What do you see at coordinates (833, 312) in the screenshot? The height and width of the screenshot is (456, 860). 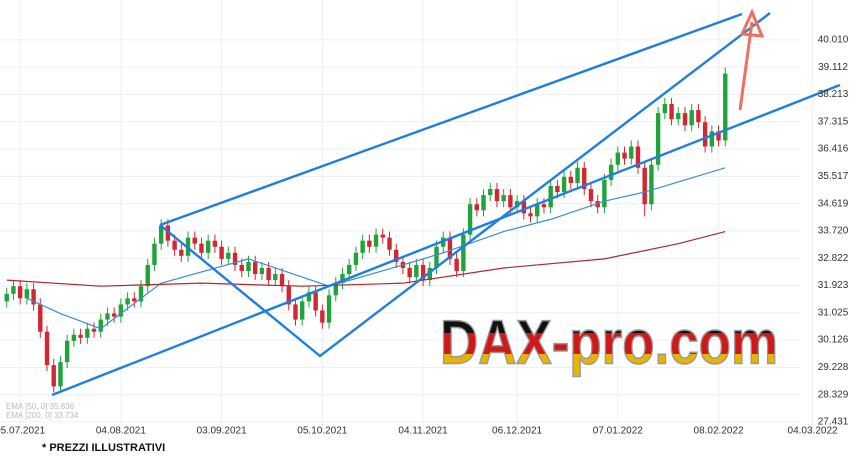 I see `y-tick-label: 31.025` at bounding box center [833, 312].